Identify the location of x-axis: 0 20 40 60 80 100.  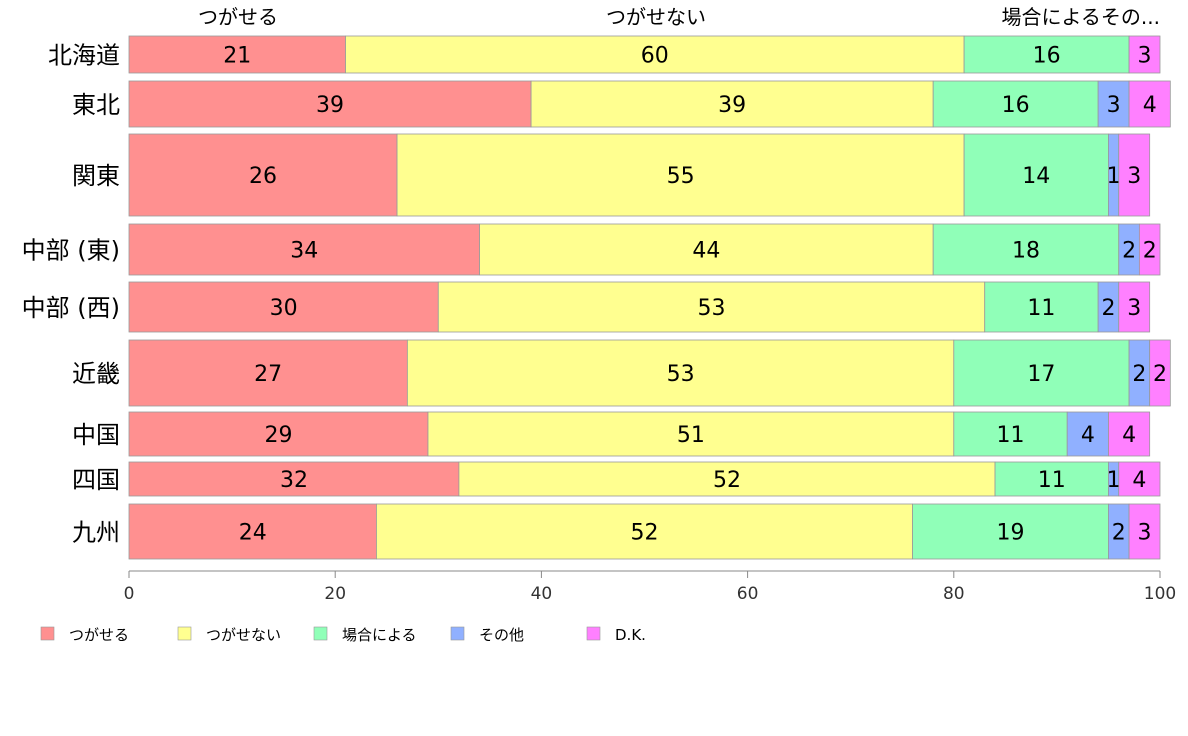
(650, 587).